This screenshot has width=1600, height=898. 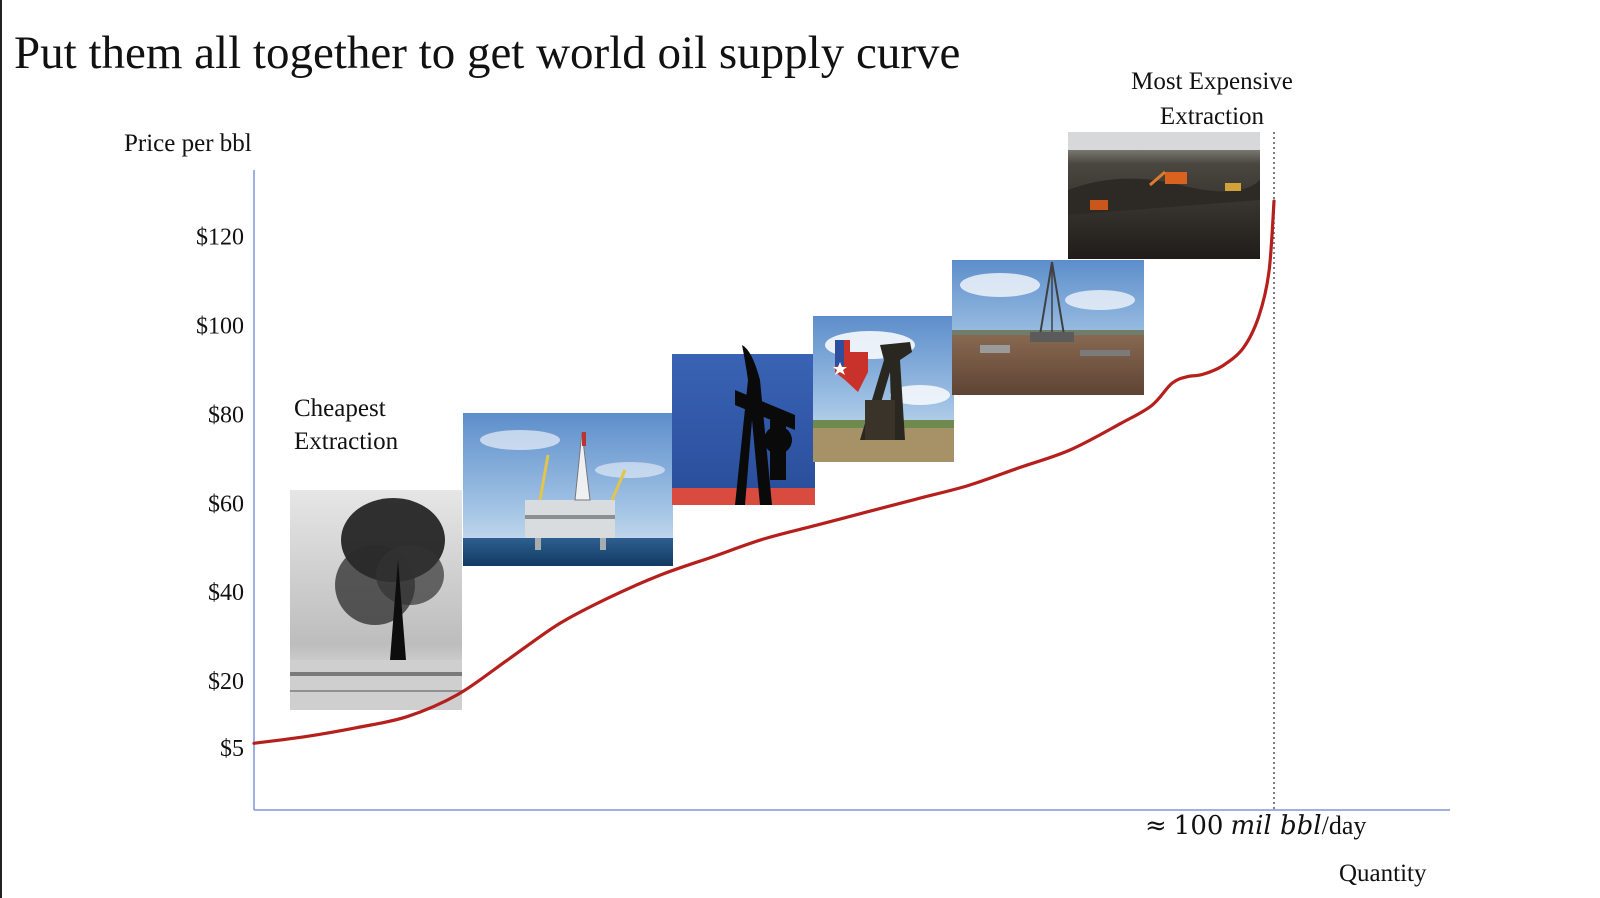 What do you see at coordinates (568, 489) in the screenshot?
I see `offshore-oil-platform-photo` at bounding box center [568, 489].